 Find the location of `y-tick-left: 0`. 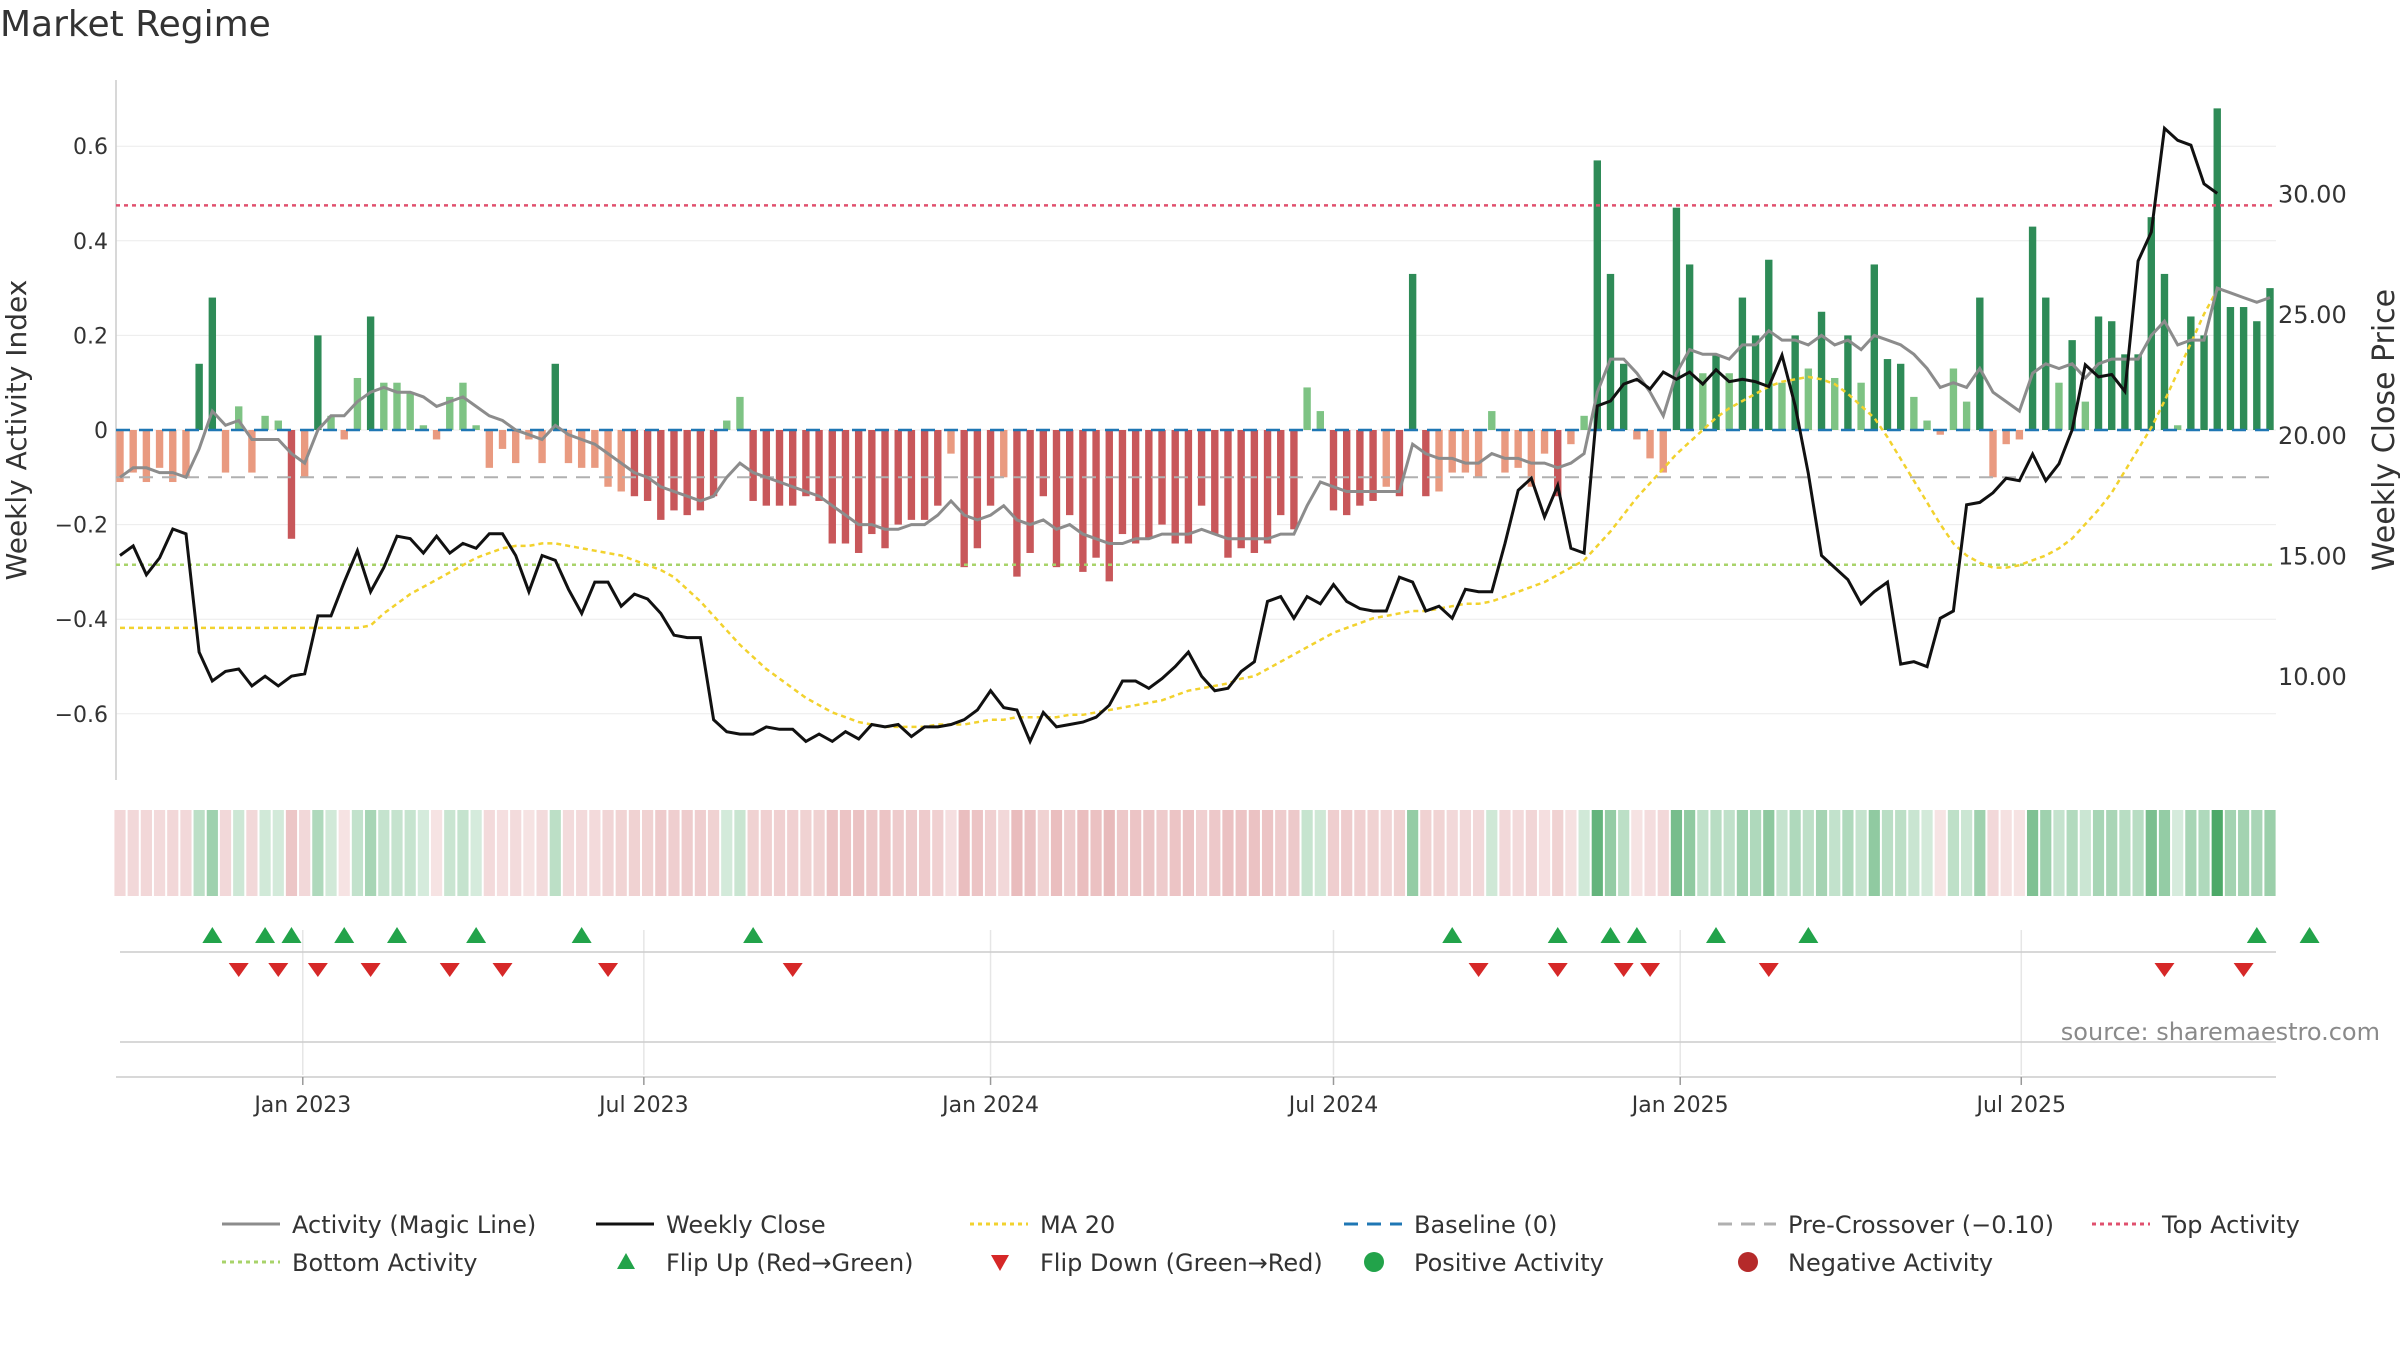

y-tick-left: 0 is located at coordinates (101, 431).